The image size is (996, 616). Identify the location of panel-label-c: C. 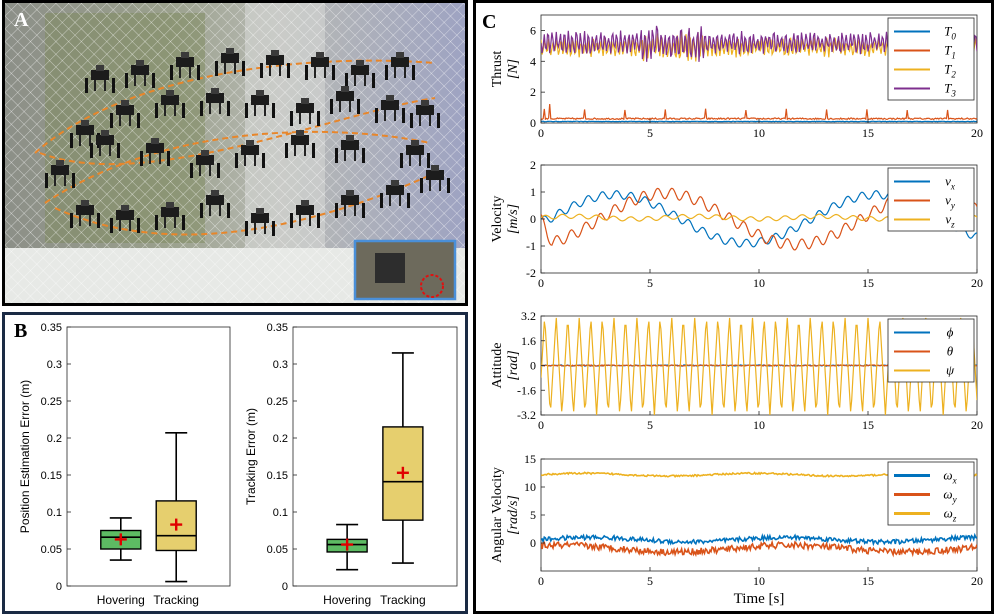
(489, 22).